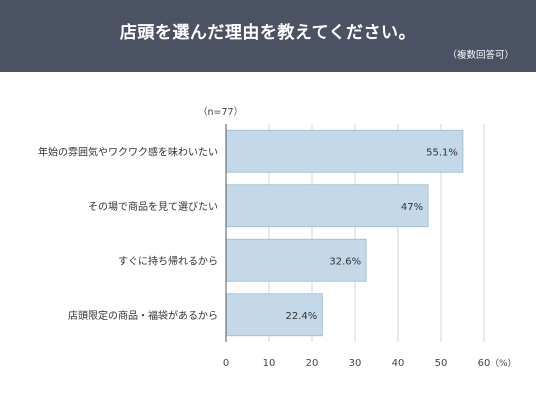  Describe the element at coordinates (484, 363) in the screenshot. I see `x-tick-label-6: 60` at that location.